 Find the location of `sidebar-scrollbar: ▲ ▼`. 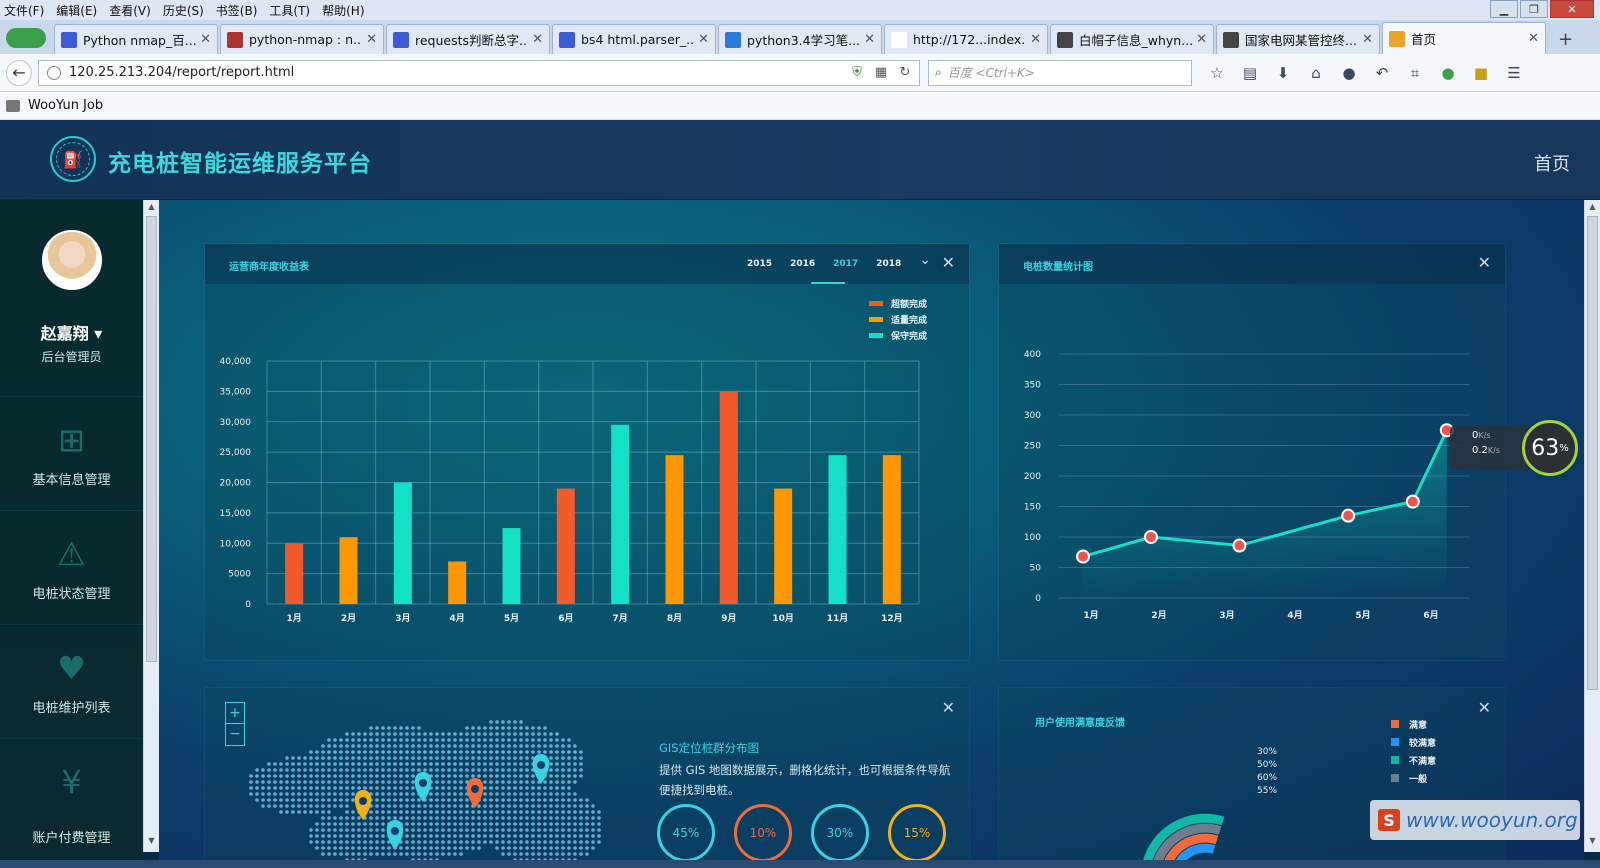

sidebar-scrollbar: ▲ ▼ is located at coordinates (151, 526).